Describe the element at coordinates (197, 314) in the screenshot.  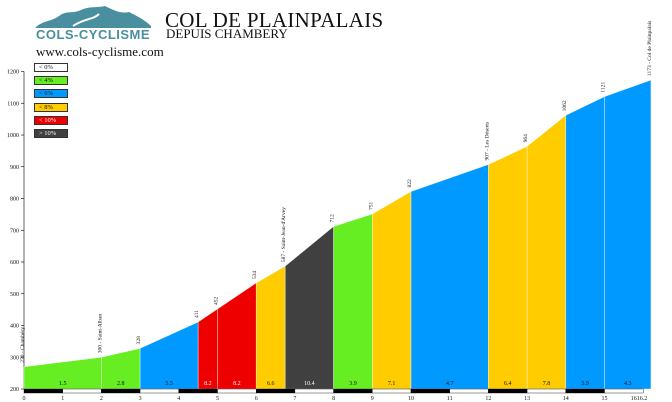
I see `elevation-label: 411` at that location.